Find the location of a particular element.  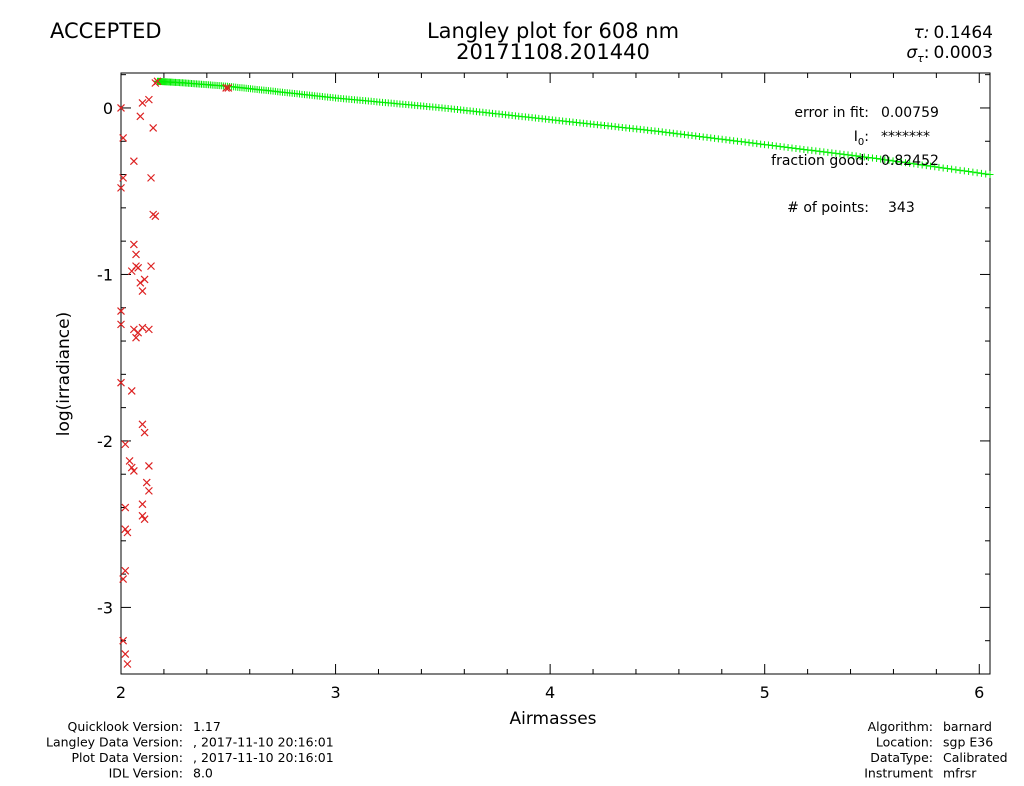

y-tick-label: -2 is located at coordinates (105, 441).